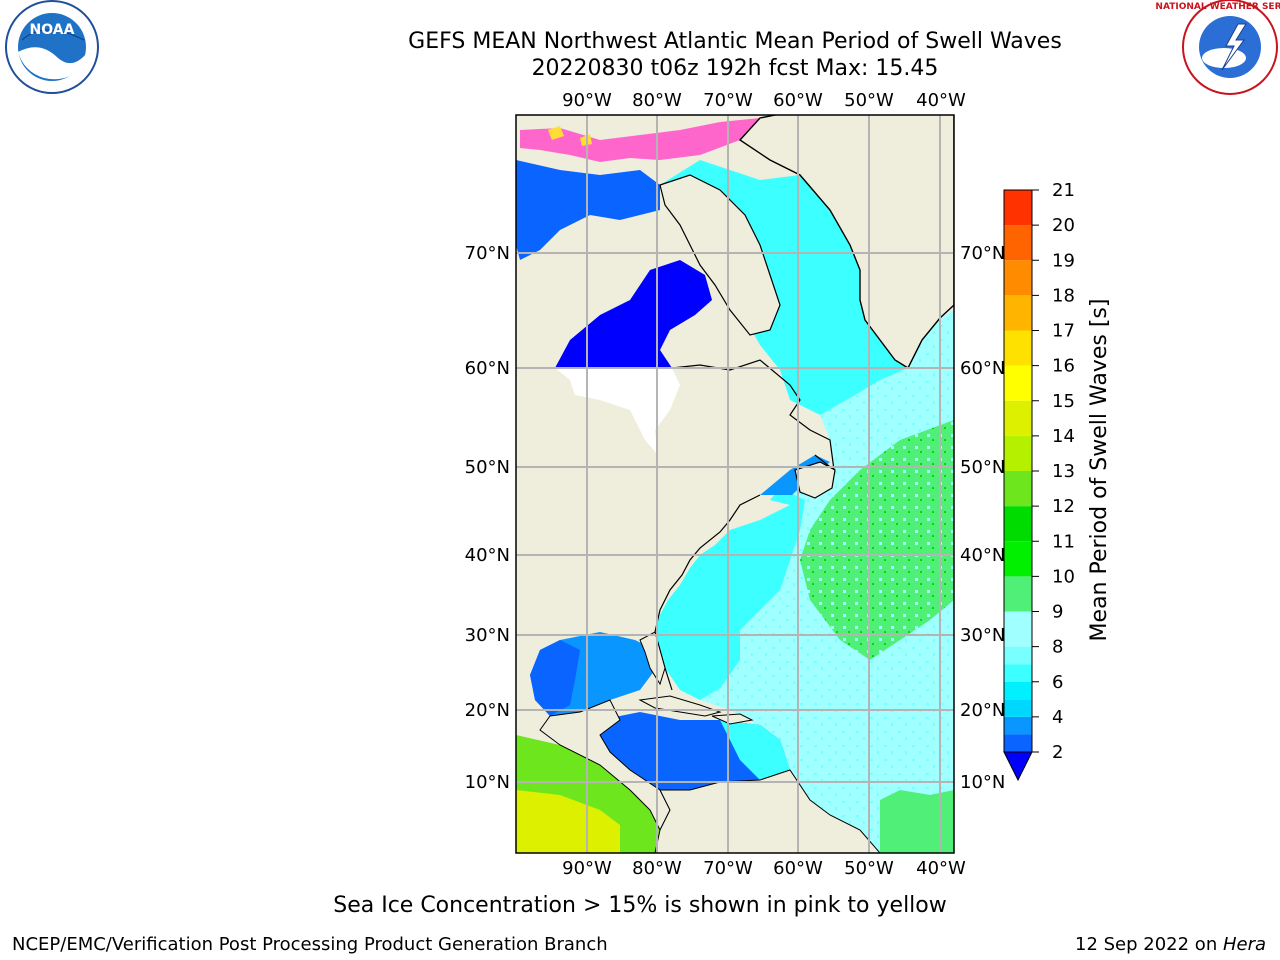  What do you see at coordinates (941, 100) in the screenshot?
I see `lon-label-top: 40°W` at bounding box center [941, 100].